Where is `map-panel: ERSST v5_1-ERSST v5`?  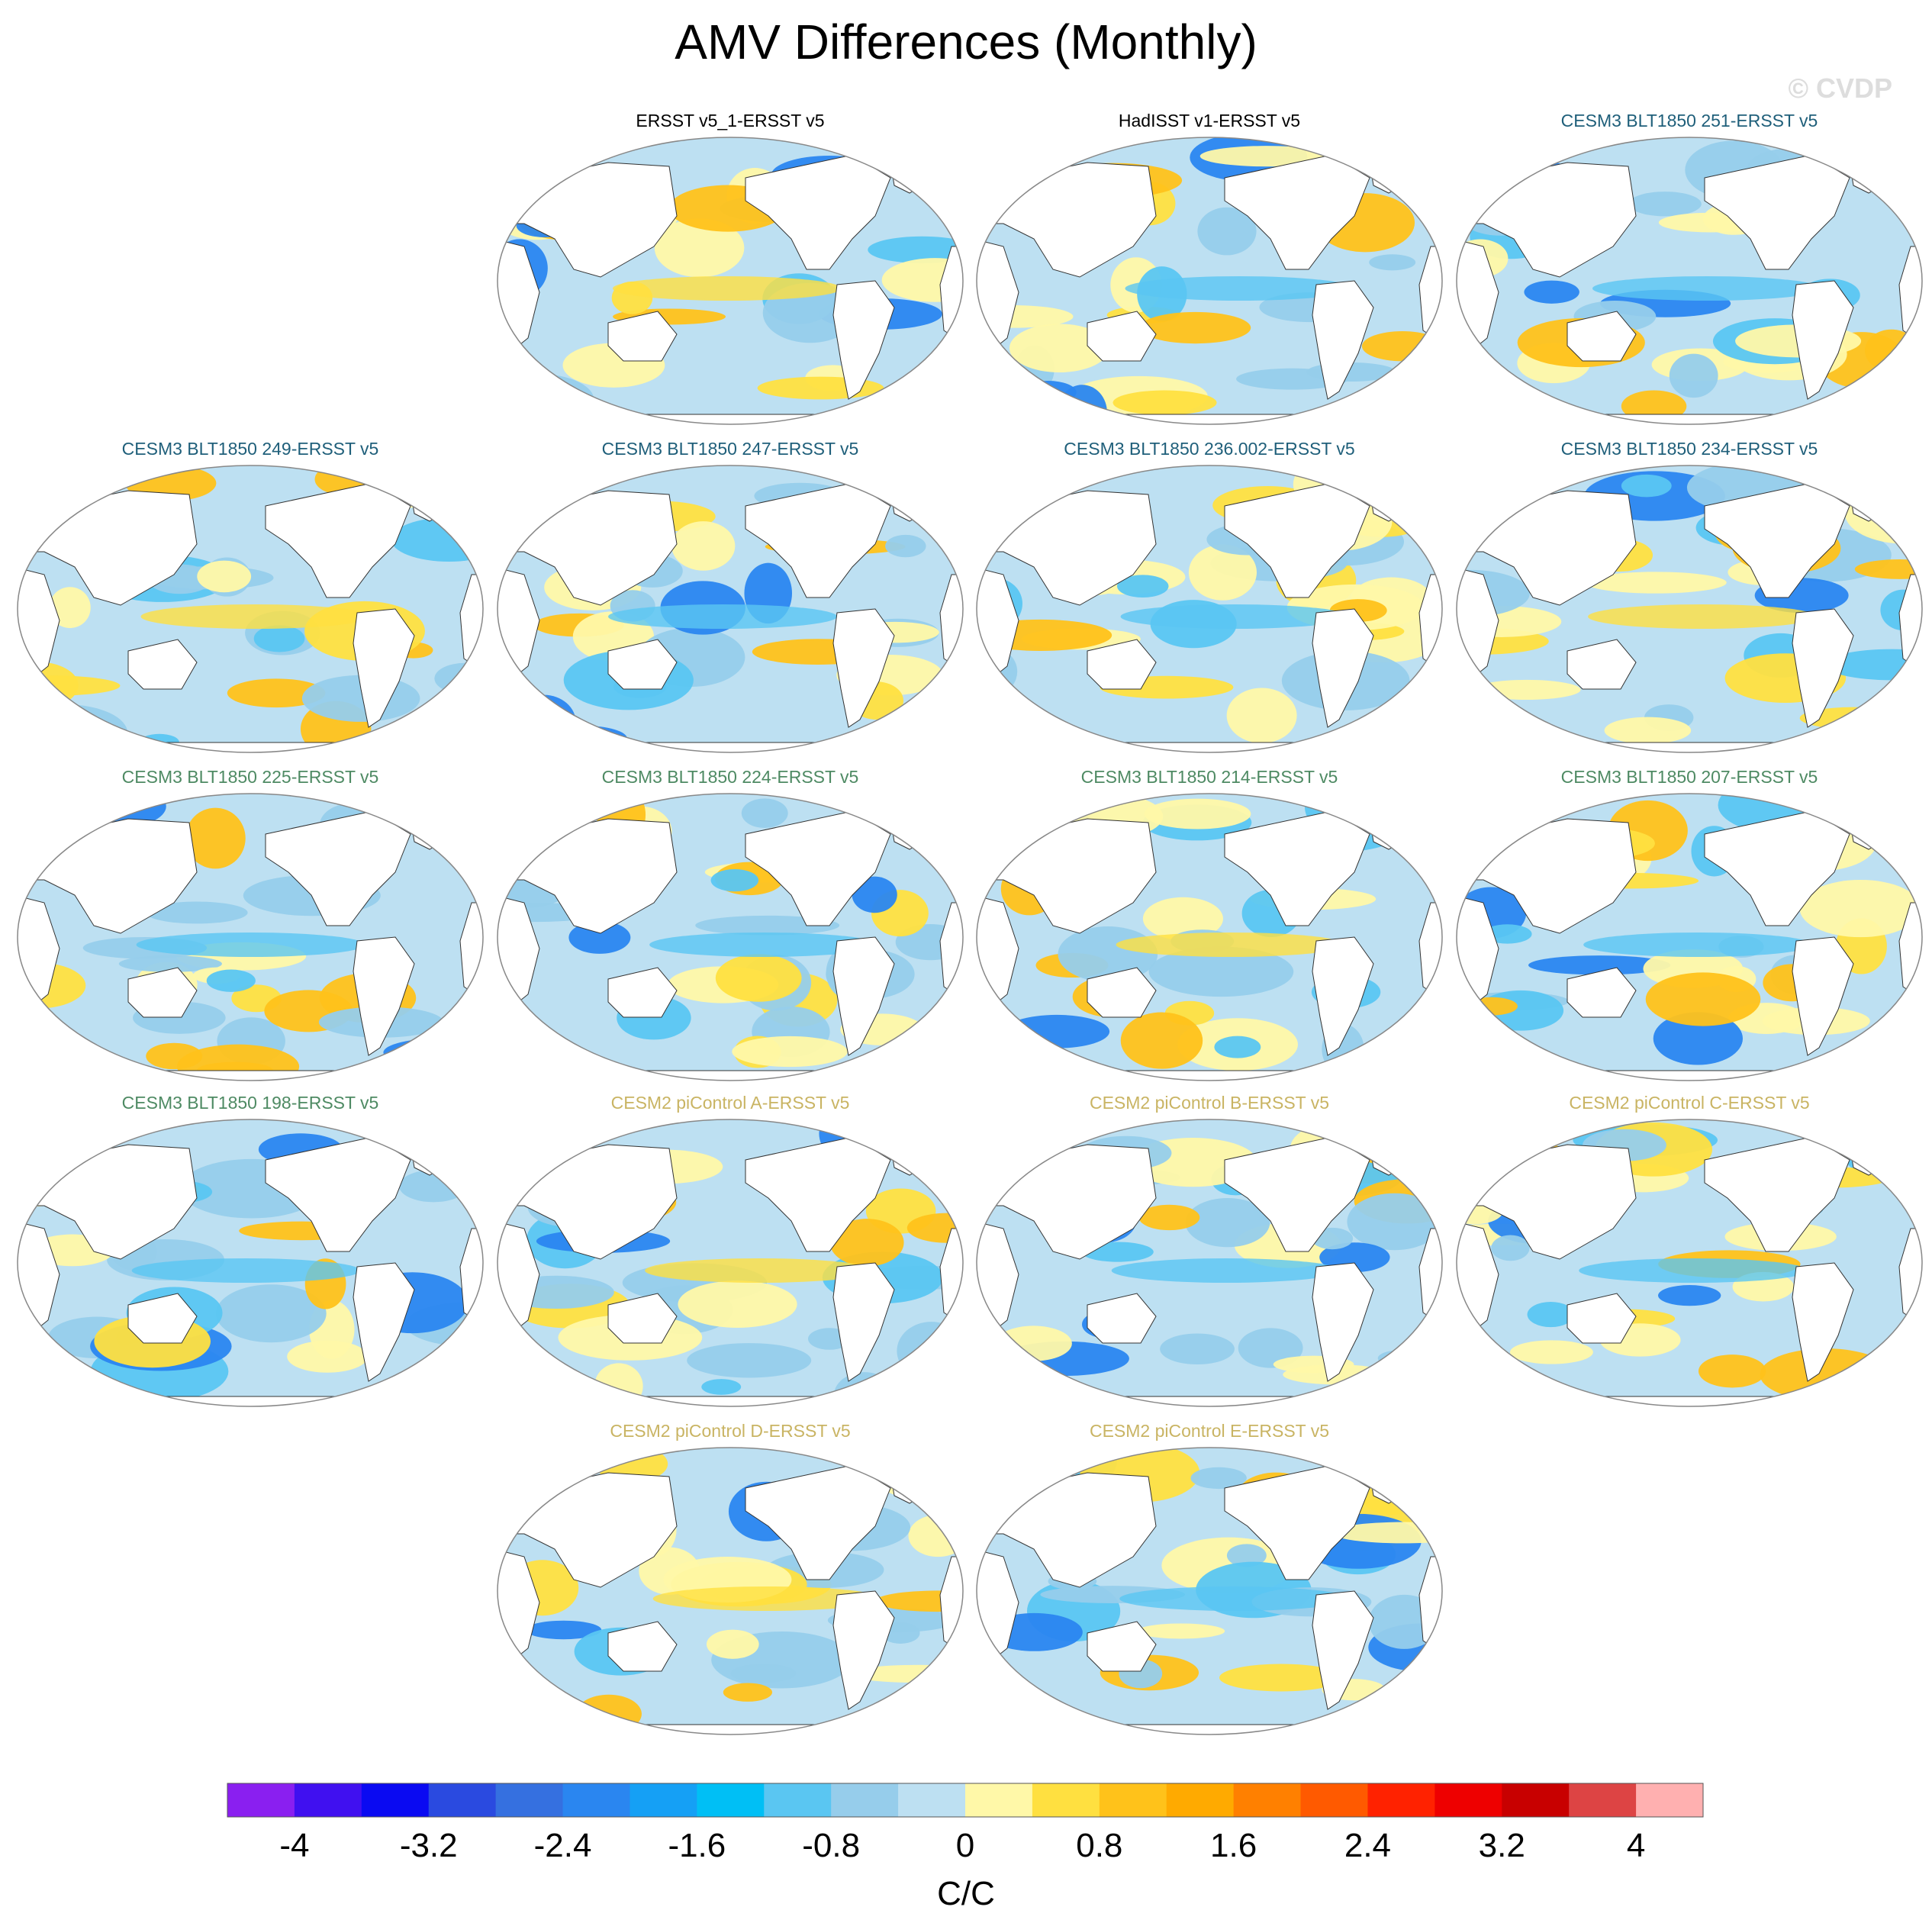 map-panel: ERSST v5_1-ERSST v5 is located at coordinates (730, 271).